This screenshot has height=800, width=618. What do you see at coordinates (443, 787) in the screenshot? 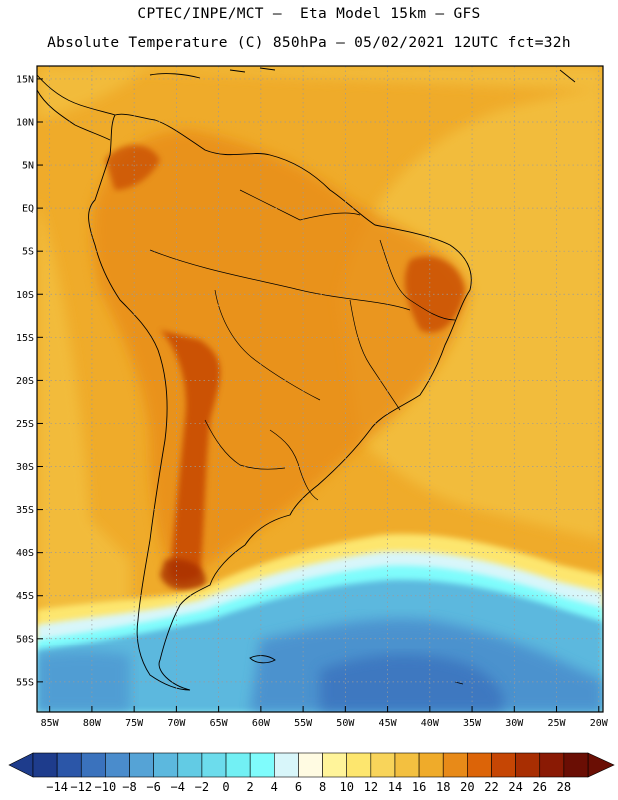
I see `scale-value-label: 18` at bounding box center [443, 787].